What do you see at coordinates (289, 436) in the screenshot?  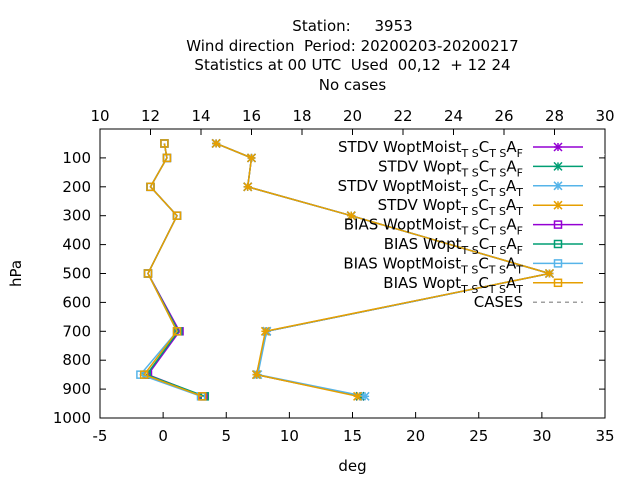 I see `x-tick-label: 10` at bounding box center [289, 436].